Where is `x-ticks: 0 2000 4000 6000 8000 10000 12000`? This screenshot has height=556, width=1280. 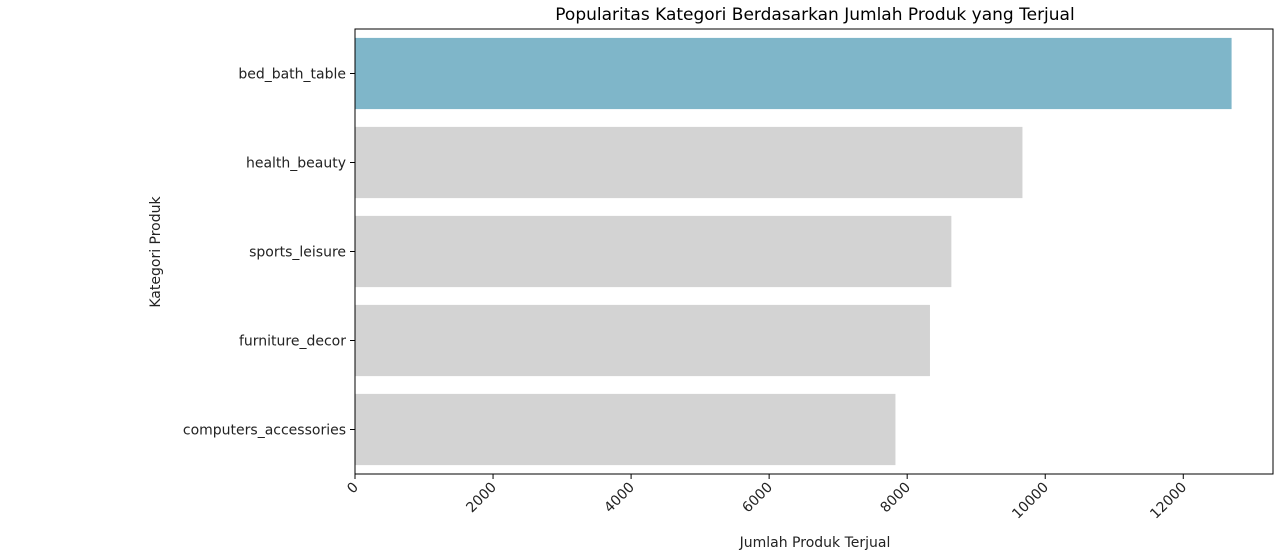
x-ticks: 0 2000 4000 6000 8000 10000 12000 is located at coordinates (767, 498).